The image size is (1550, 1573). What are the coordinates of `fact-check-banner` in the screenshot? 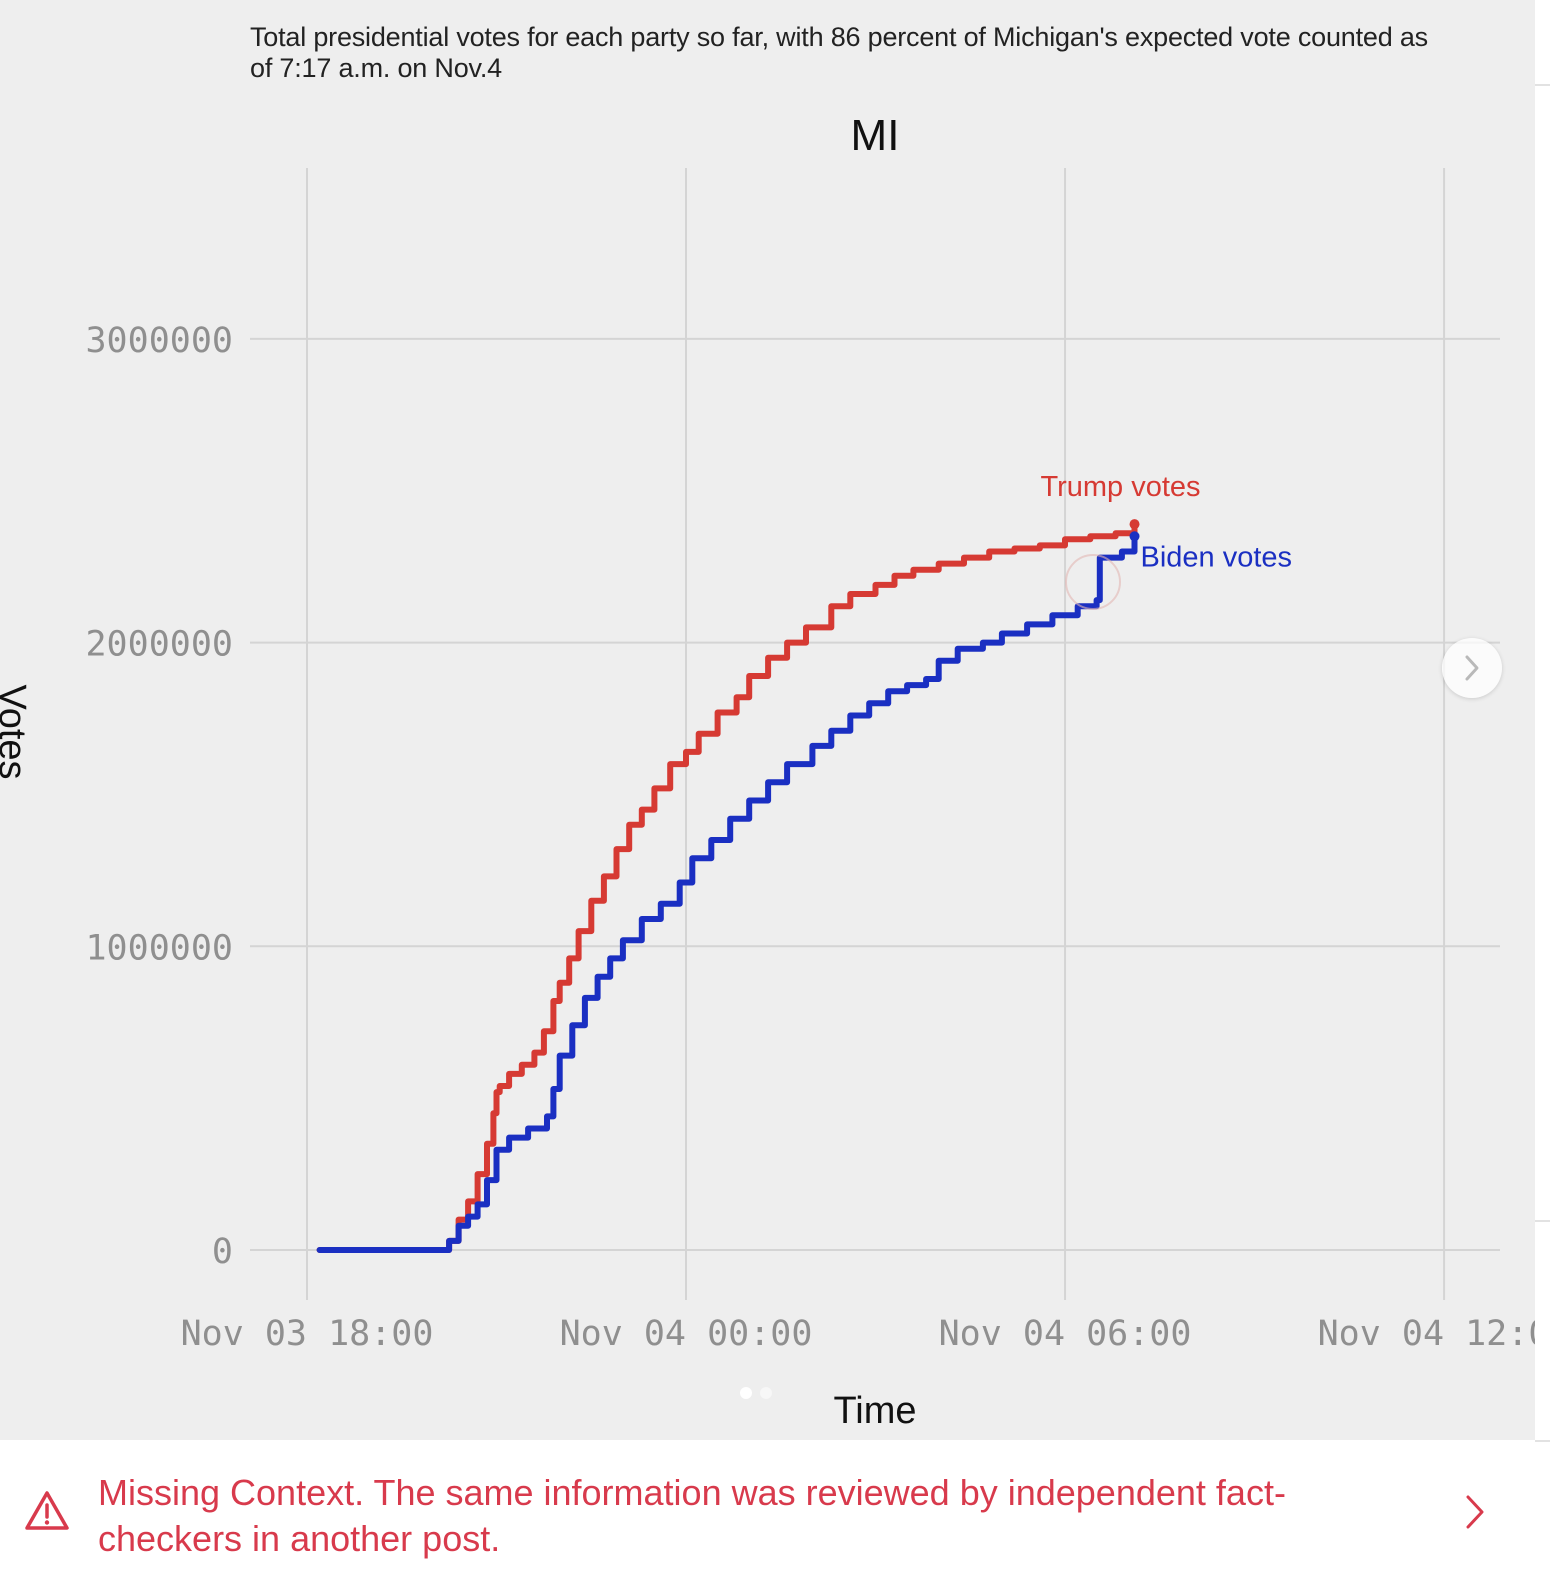 It's located at (767, 1506).